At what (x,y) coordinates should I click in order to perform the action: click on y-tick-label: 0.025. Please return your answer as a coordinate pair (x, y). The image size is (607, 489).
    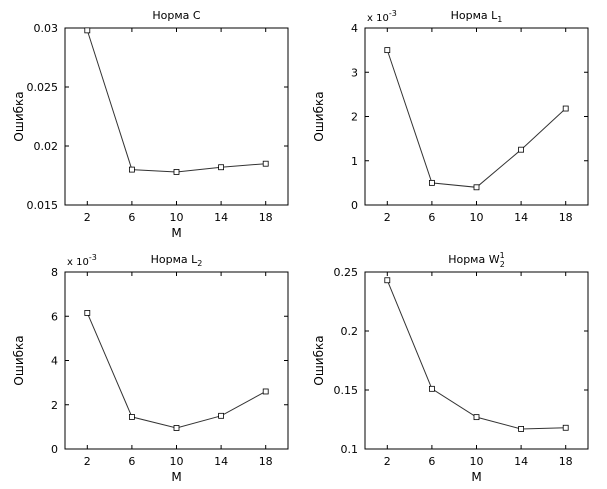
    Looking at the image, I should click on (43, 87).